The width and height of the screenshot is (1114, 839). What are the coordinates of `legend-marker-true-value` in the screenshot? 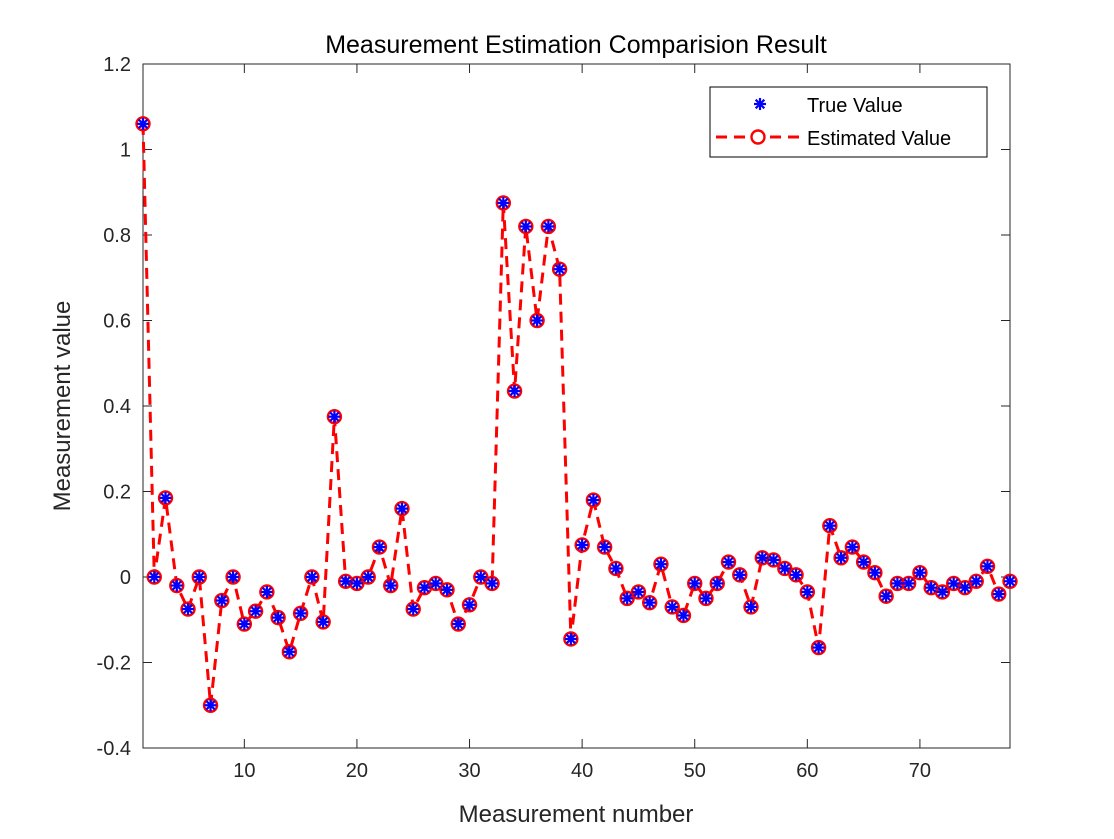 It's located at (760, 104).